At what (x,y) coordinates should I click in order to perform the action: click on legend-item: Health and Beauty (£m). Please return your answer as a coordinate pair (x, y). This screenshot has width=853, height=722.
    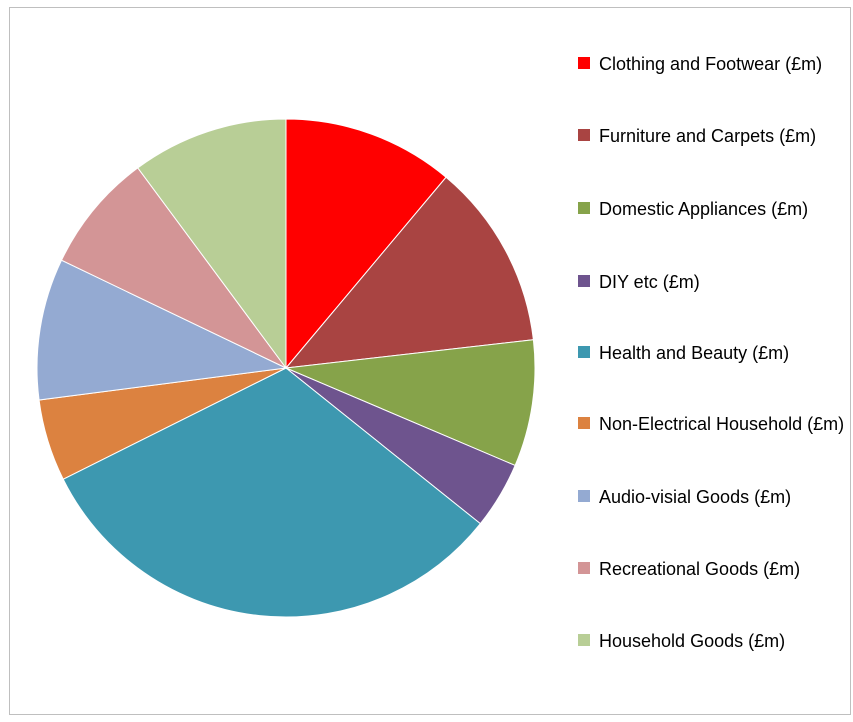
    Looking at the image, I should click on (714, 353).